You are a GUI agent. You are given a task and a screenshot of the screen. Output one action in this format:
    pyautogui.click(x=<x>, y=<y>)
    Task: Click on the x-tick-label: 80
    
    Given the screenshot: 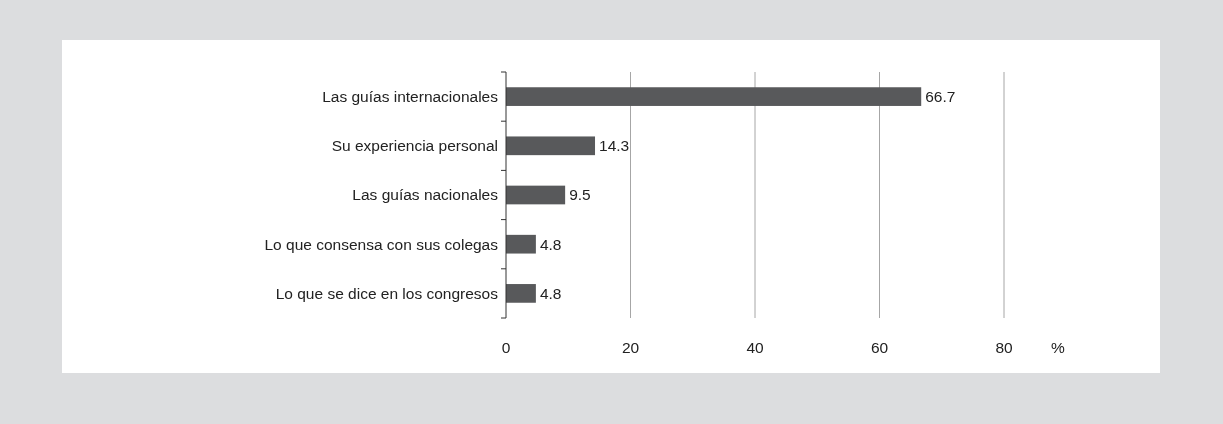 What is the action you would take?
    pyautogui.click(x=1004, y=348)
    